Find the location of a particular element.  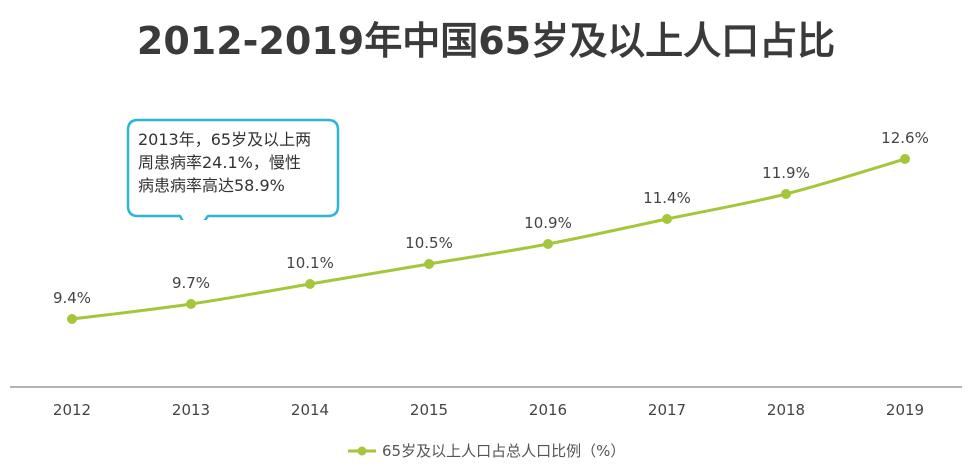

data-label: 11.4% is located at coordinates (667, 198).